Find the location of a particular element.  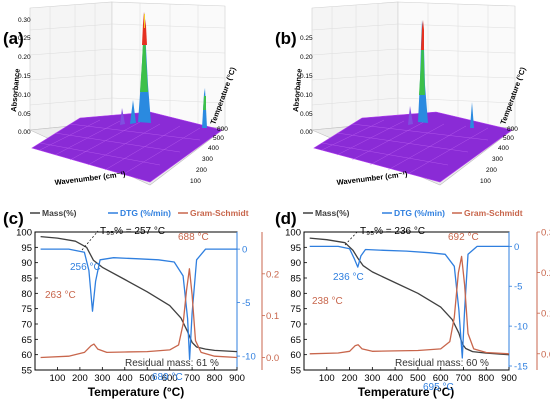

back-wall-left-a is located at coordinates (71, 66).